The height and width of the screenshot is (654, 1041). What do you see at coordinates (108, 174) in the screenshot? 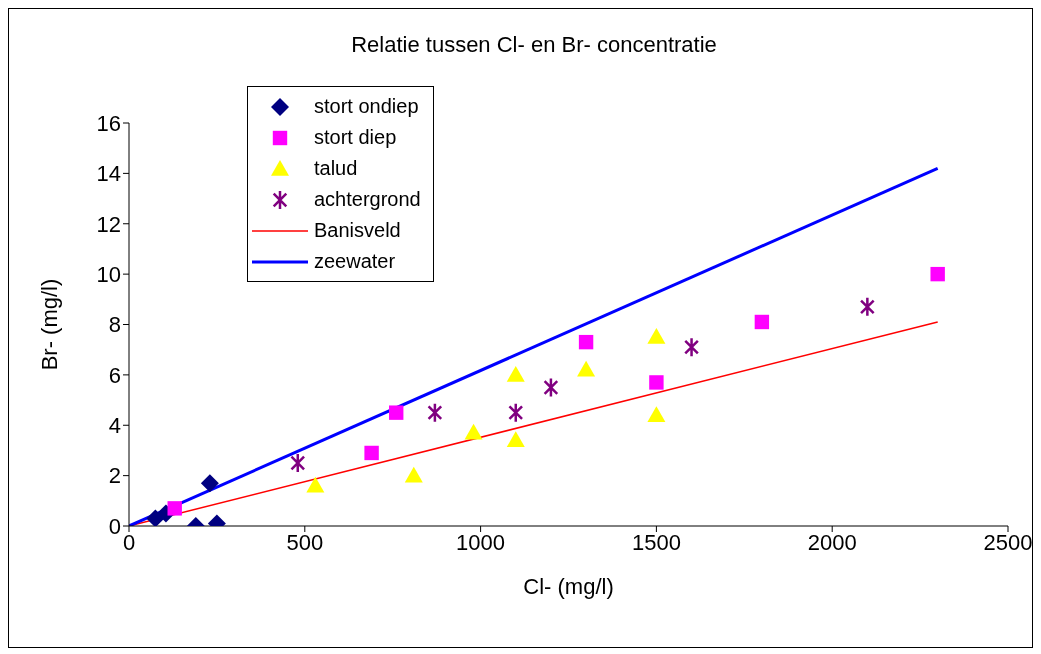
I see `y-tick-label: 14` at bounding box center [108, 174].